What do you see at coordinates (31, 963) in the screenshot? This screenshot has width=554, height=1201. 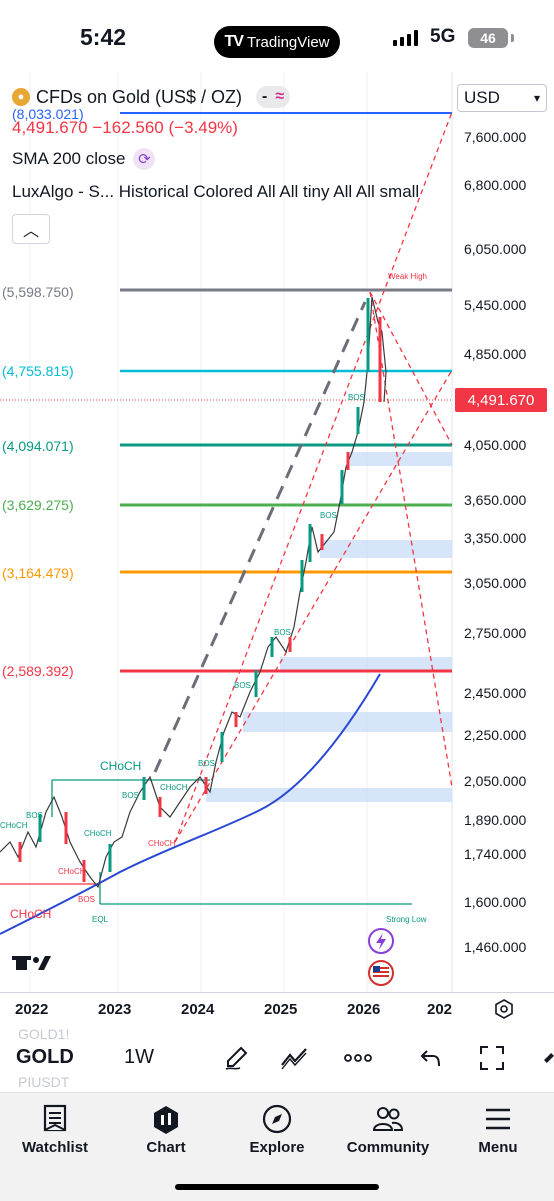 I see `tradingview-watermark-icon` at bounding box center [31, 963].